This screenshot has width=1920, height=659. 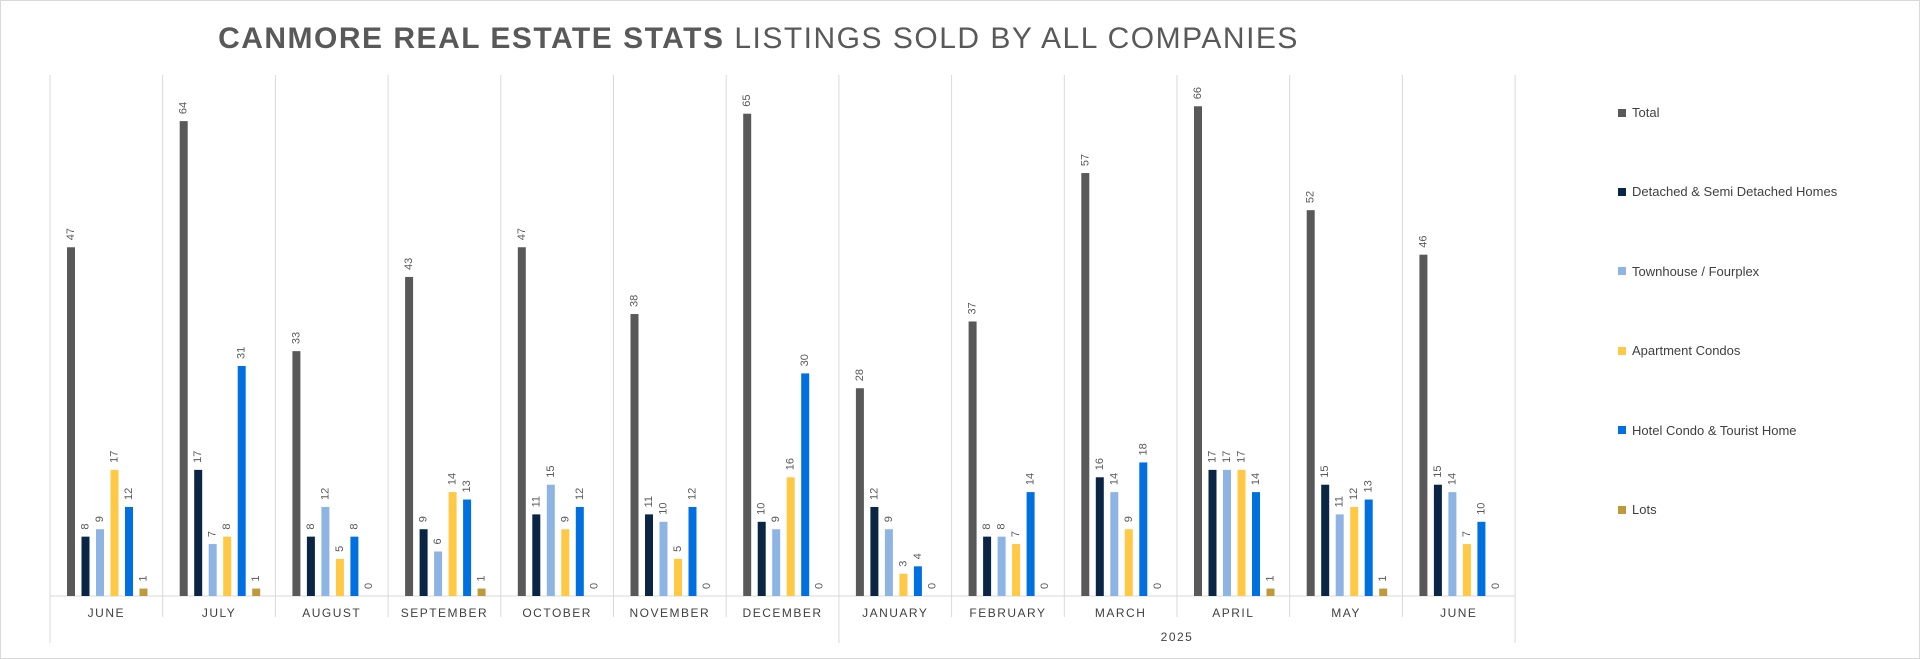 I want to click on chart-title-bold: CANMORE REAL ESTATE STATS, so click(x=471, y=38).